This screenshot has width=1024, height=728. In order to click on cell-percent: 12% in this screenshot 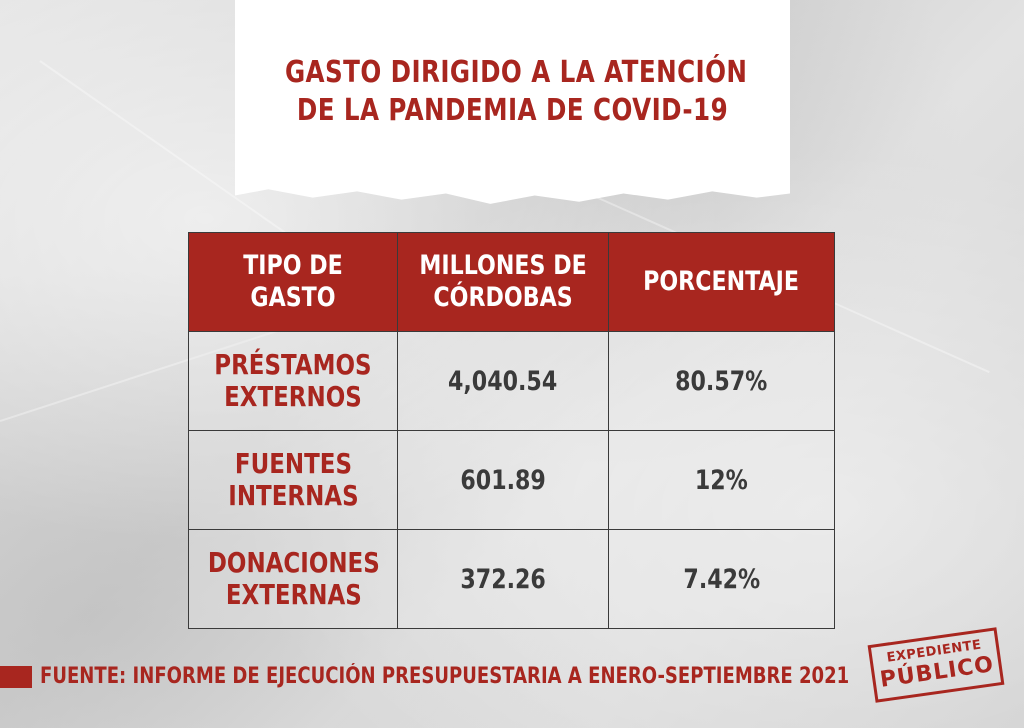, I will do `click(721, 480)`.